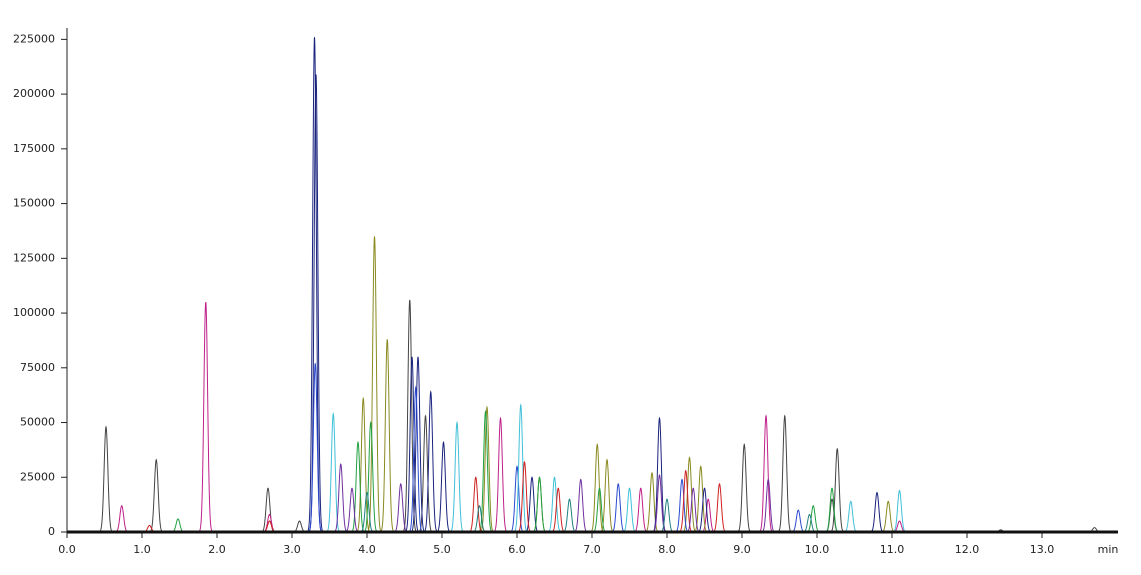 The image size is (1141, 575). I want to click on y-tick-label: 225000, so click(34, 38).